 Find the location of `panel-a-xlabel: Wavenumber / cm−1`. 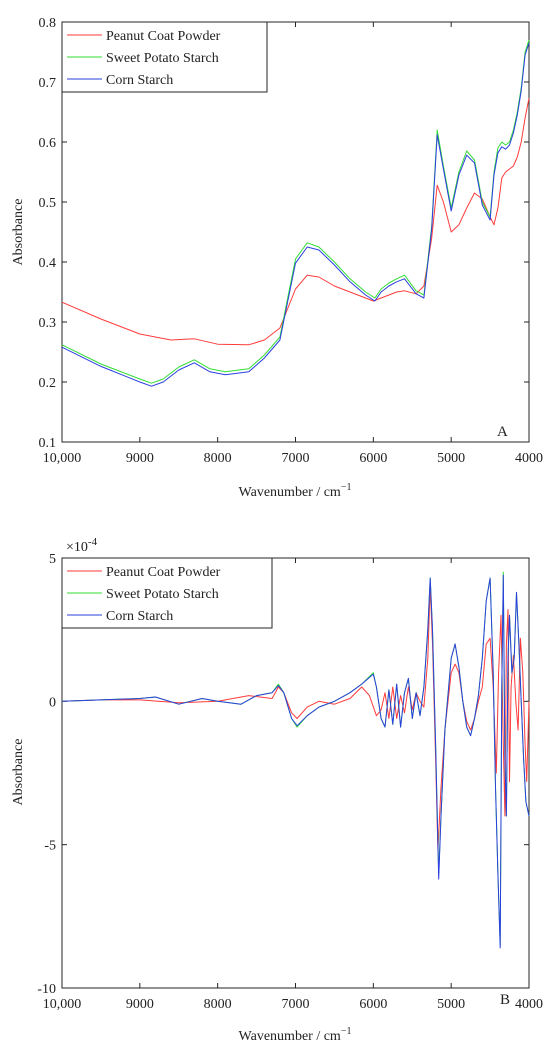

panel-a-xlabel: Wavenumber / cm−1 is located at coordinates (295, 491).